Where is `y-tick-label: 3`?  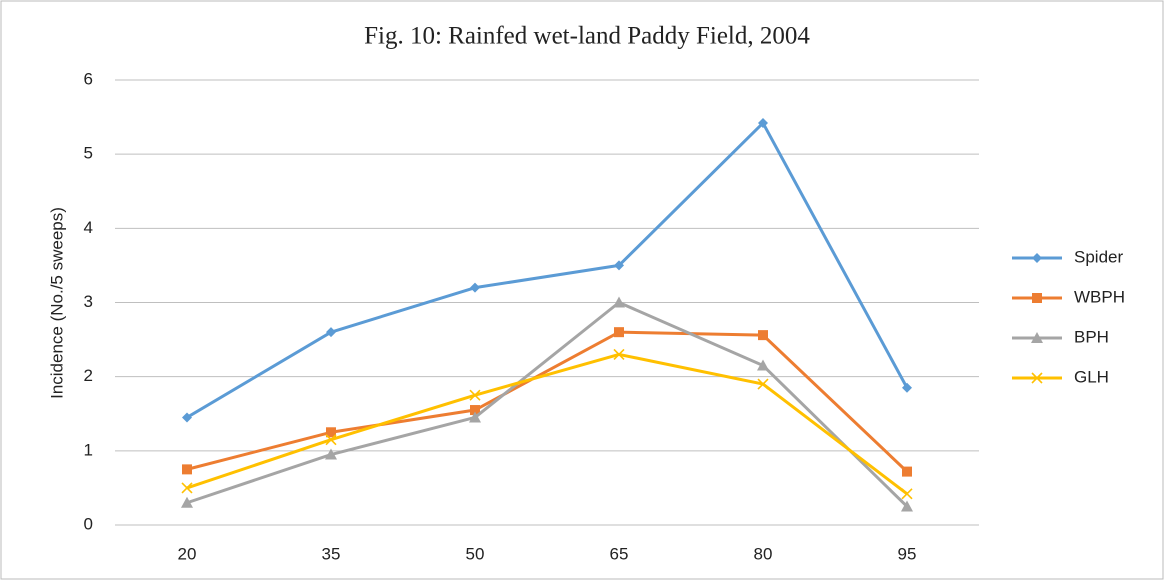
y-tick-label: 3 is located at coordinates (88, 301).